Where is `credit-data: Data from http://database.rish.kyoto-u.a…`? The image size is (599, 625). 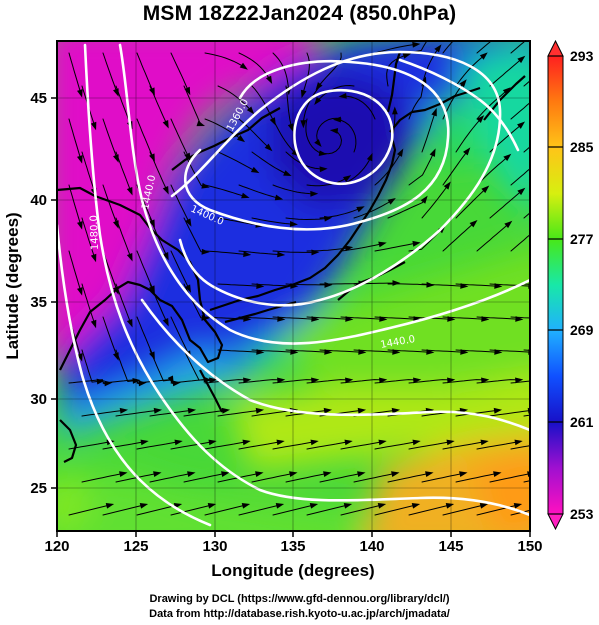
credit-data: Data from http://database.rish.kyoto-u.a… is located at coordinates (299, 614).